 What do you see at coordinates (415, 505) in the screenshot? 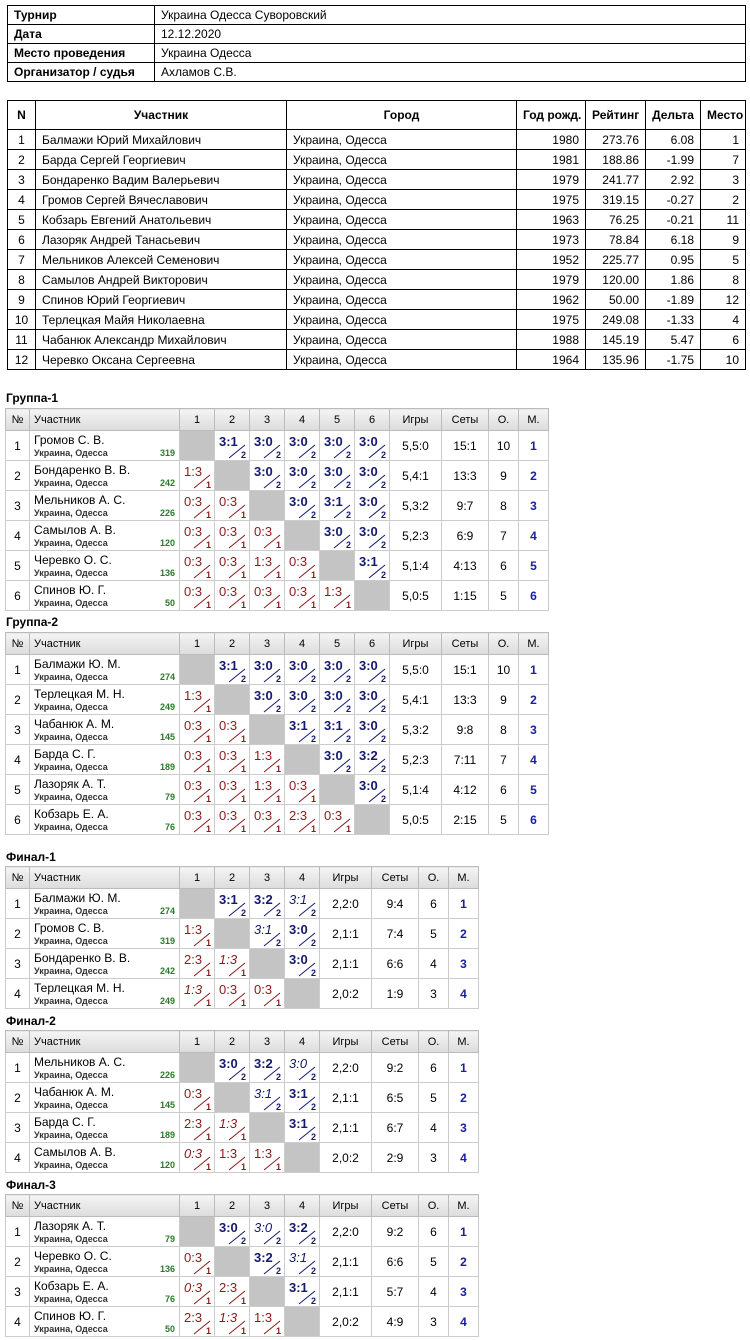
I see `games: 5,3:2` at bounding box center [415, 505].